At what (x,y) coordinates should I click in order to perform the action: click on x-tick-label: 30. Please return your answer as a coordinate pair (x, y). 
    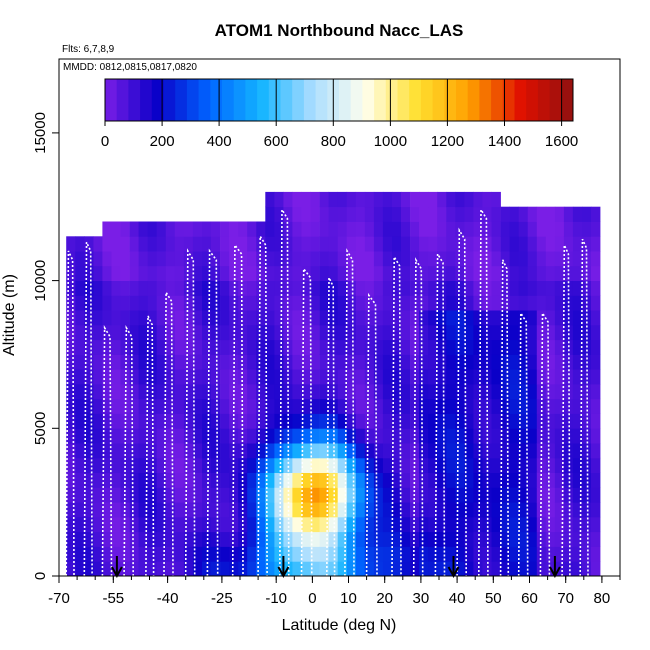
    Looking at the image, I should click on (421, 598).